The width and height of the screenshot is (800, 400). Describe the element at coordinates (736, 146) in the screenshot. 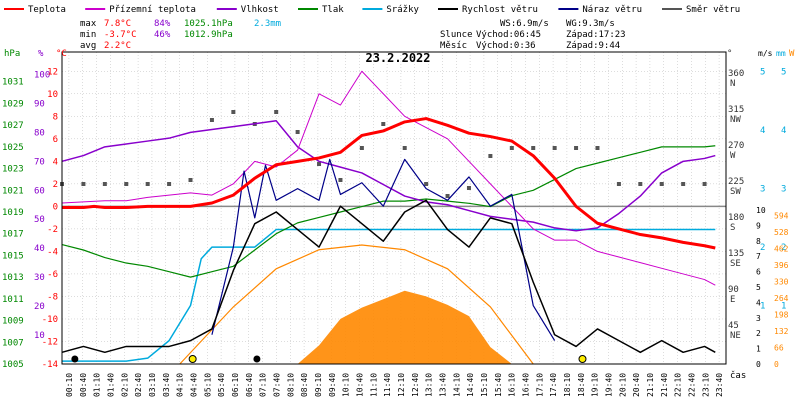

I see `deg-tick-label: 270` at that location.